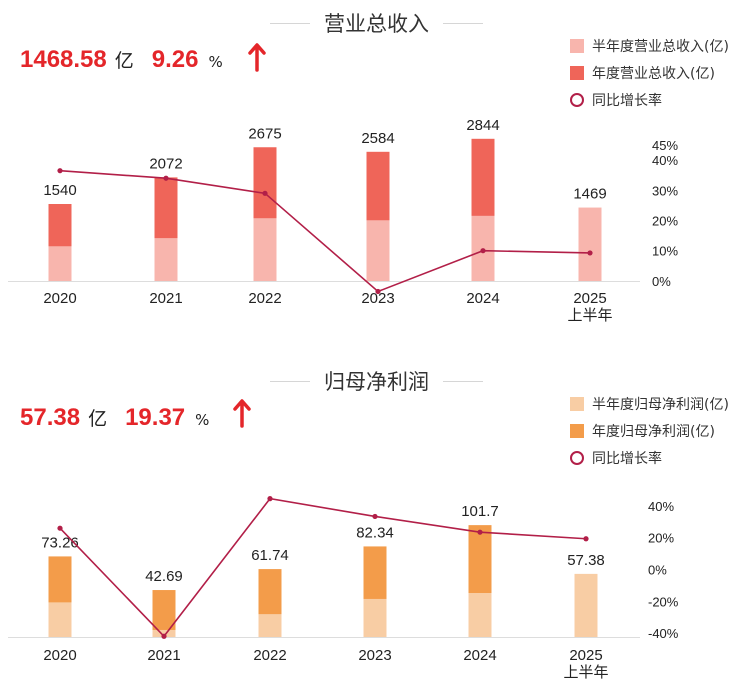  What do you see at coordinates (663, 633) in the screenshot?
I see `y2-tick-label: -40%` at bounding box center [663, 633].